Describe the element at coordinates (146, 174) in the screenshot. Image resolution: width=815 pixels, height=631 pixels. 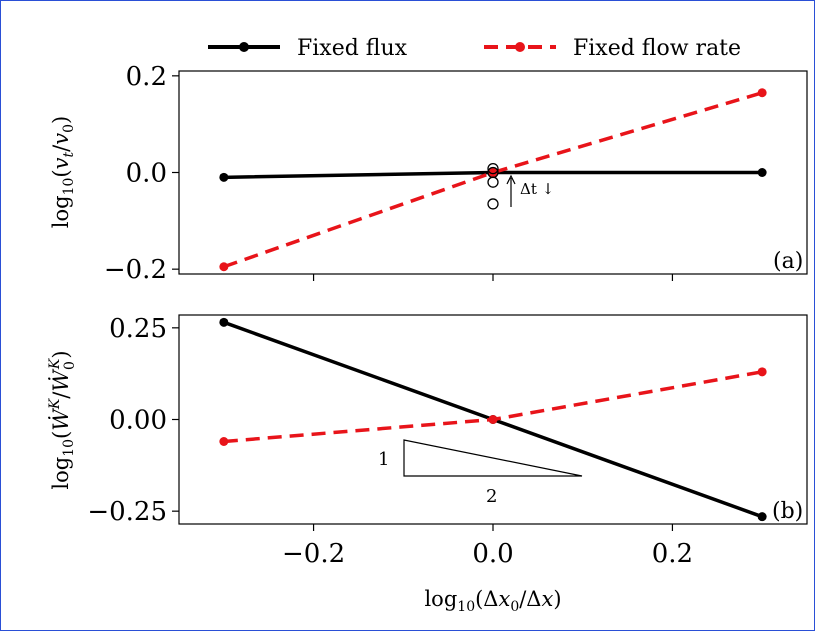
I see `y-tick-label: 0.0` at that location.